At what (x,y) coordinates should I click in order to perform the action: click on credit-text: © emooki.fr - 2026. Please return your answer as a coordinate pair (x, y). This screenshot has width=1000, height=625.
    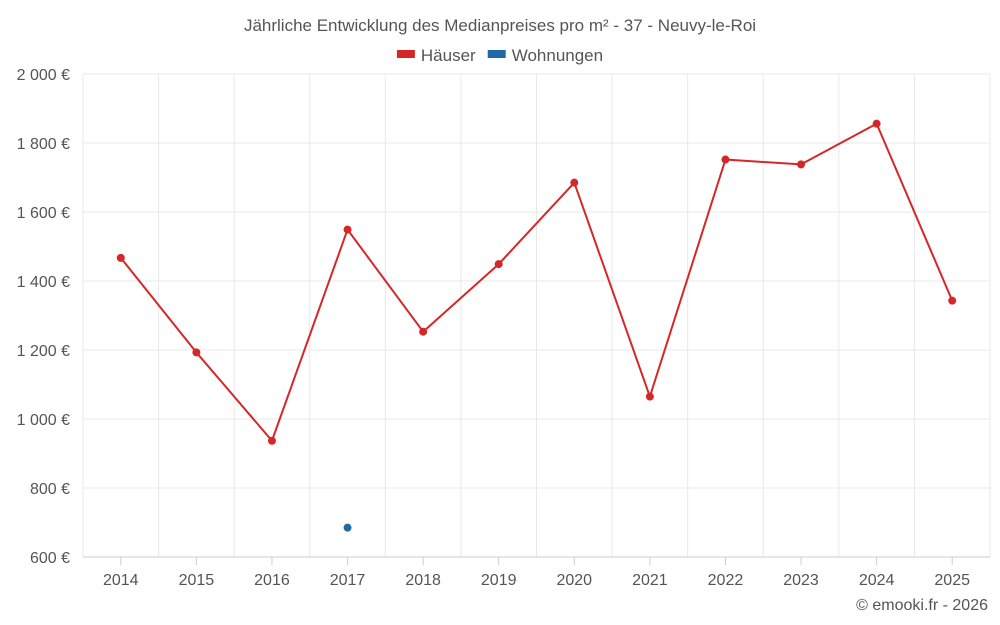
    Looking at the image, I should click on (922, 605).